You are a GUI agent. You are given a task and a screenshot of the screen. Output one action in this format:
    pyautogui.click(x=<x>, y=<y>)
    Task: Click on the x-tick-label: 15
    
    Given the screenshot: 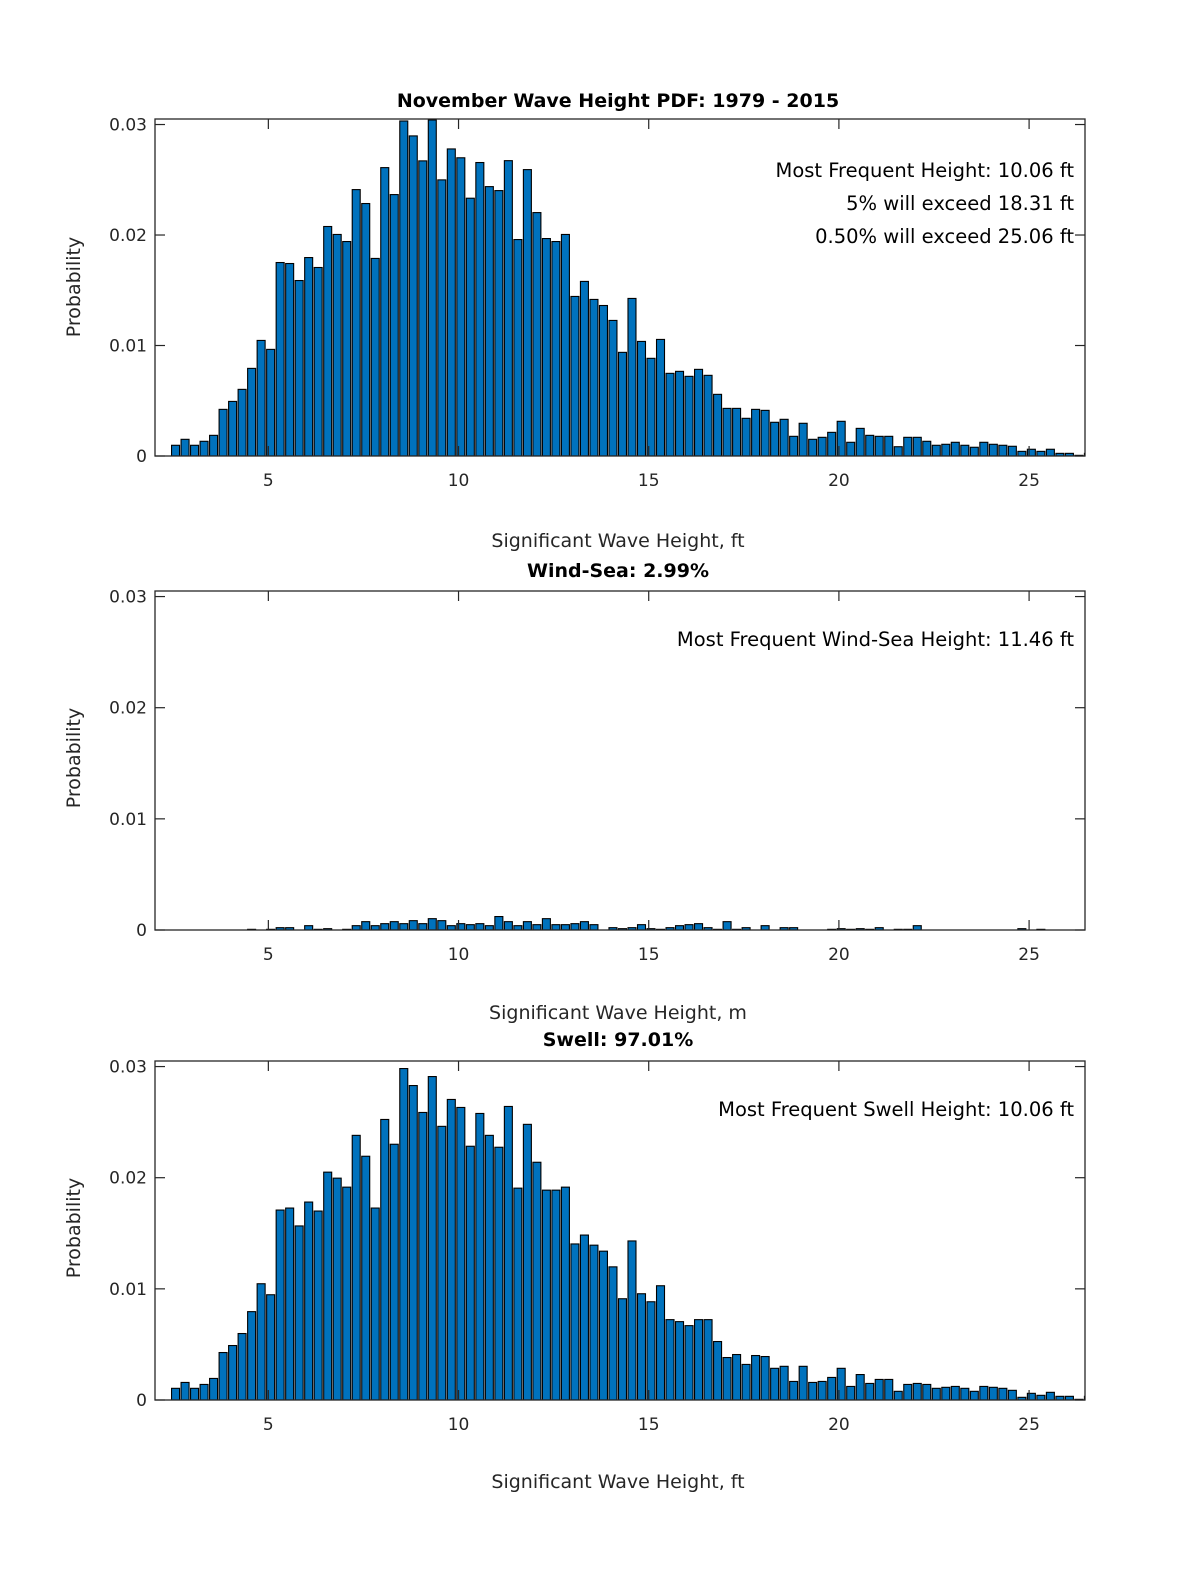 What is the action you would take?
    pyautogui.click(x=649, y=481)
    